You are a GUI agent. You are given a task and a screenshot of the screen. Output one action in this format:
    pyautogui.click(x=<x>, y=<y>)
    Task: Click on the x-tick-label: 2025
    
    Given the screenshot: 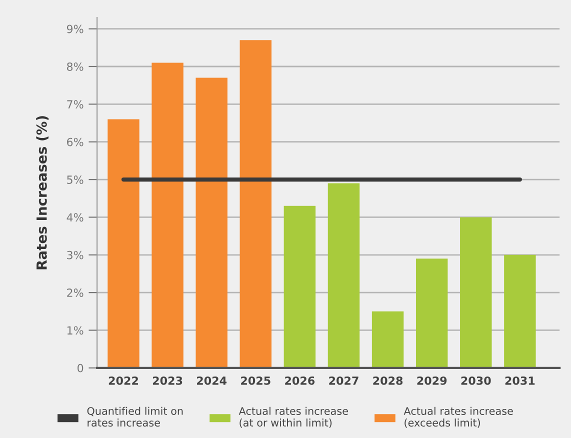 What is the action you would take?
    pyautogui.click(x=255, y=380)
    